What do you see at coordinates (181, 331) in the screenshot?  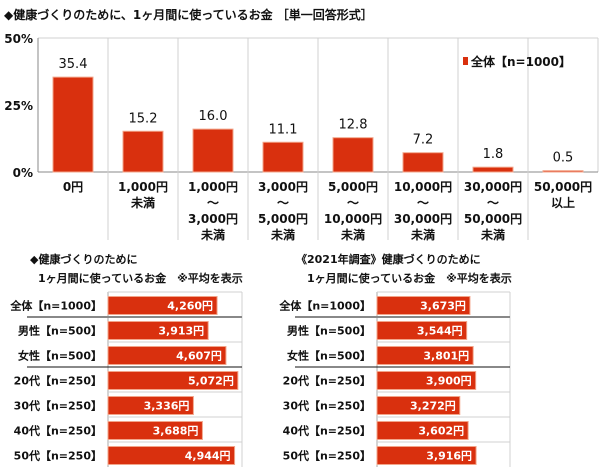 I see `data-label: 3,913円` at bounding box center [181, 331].